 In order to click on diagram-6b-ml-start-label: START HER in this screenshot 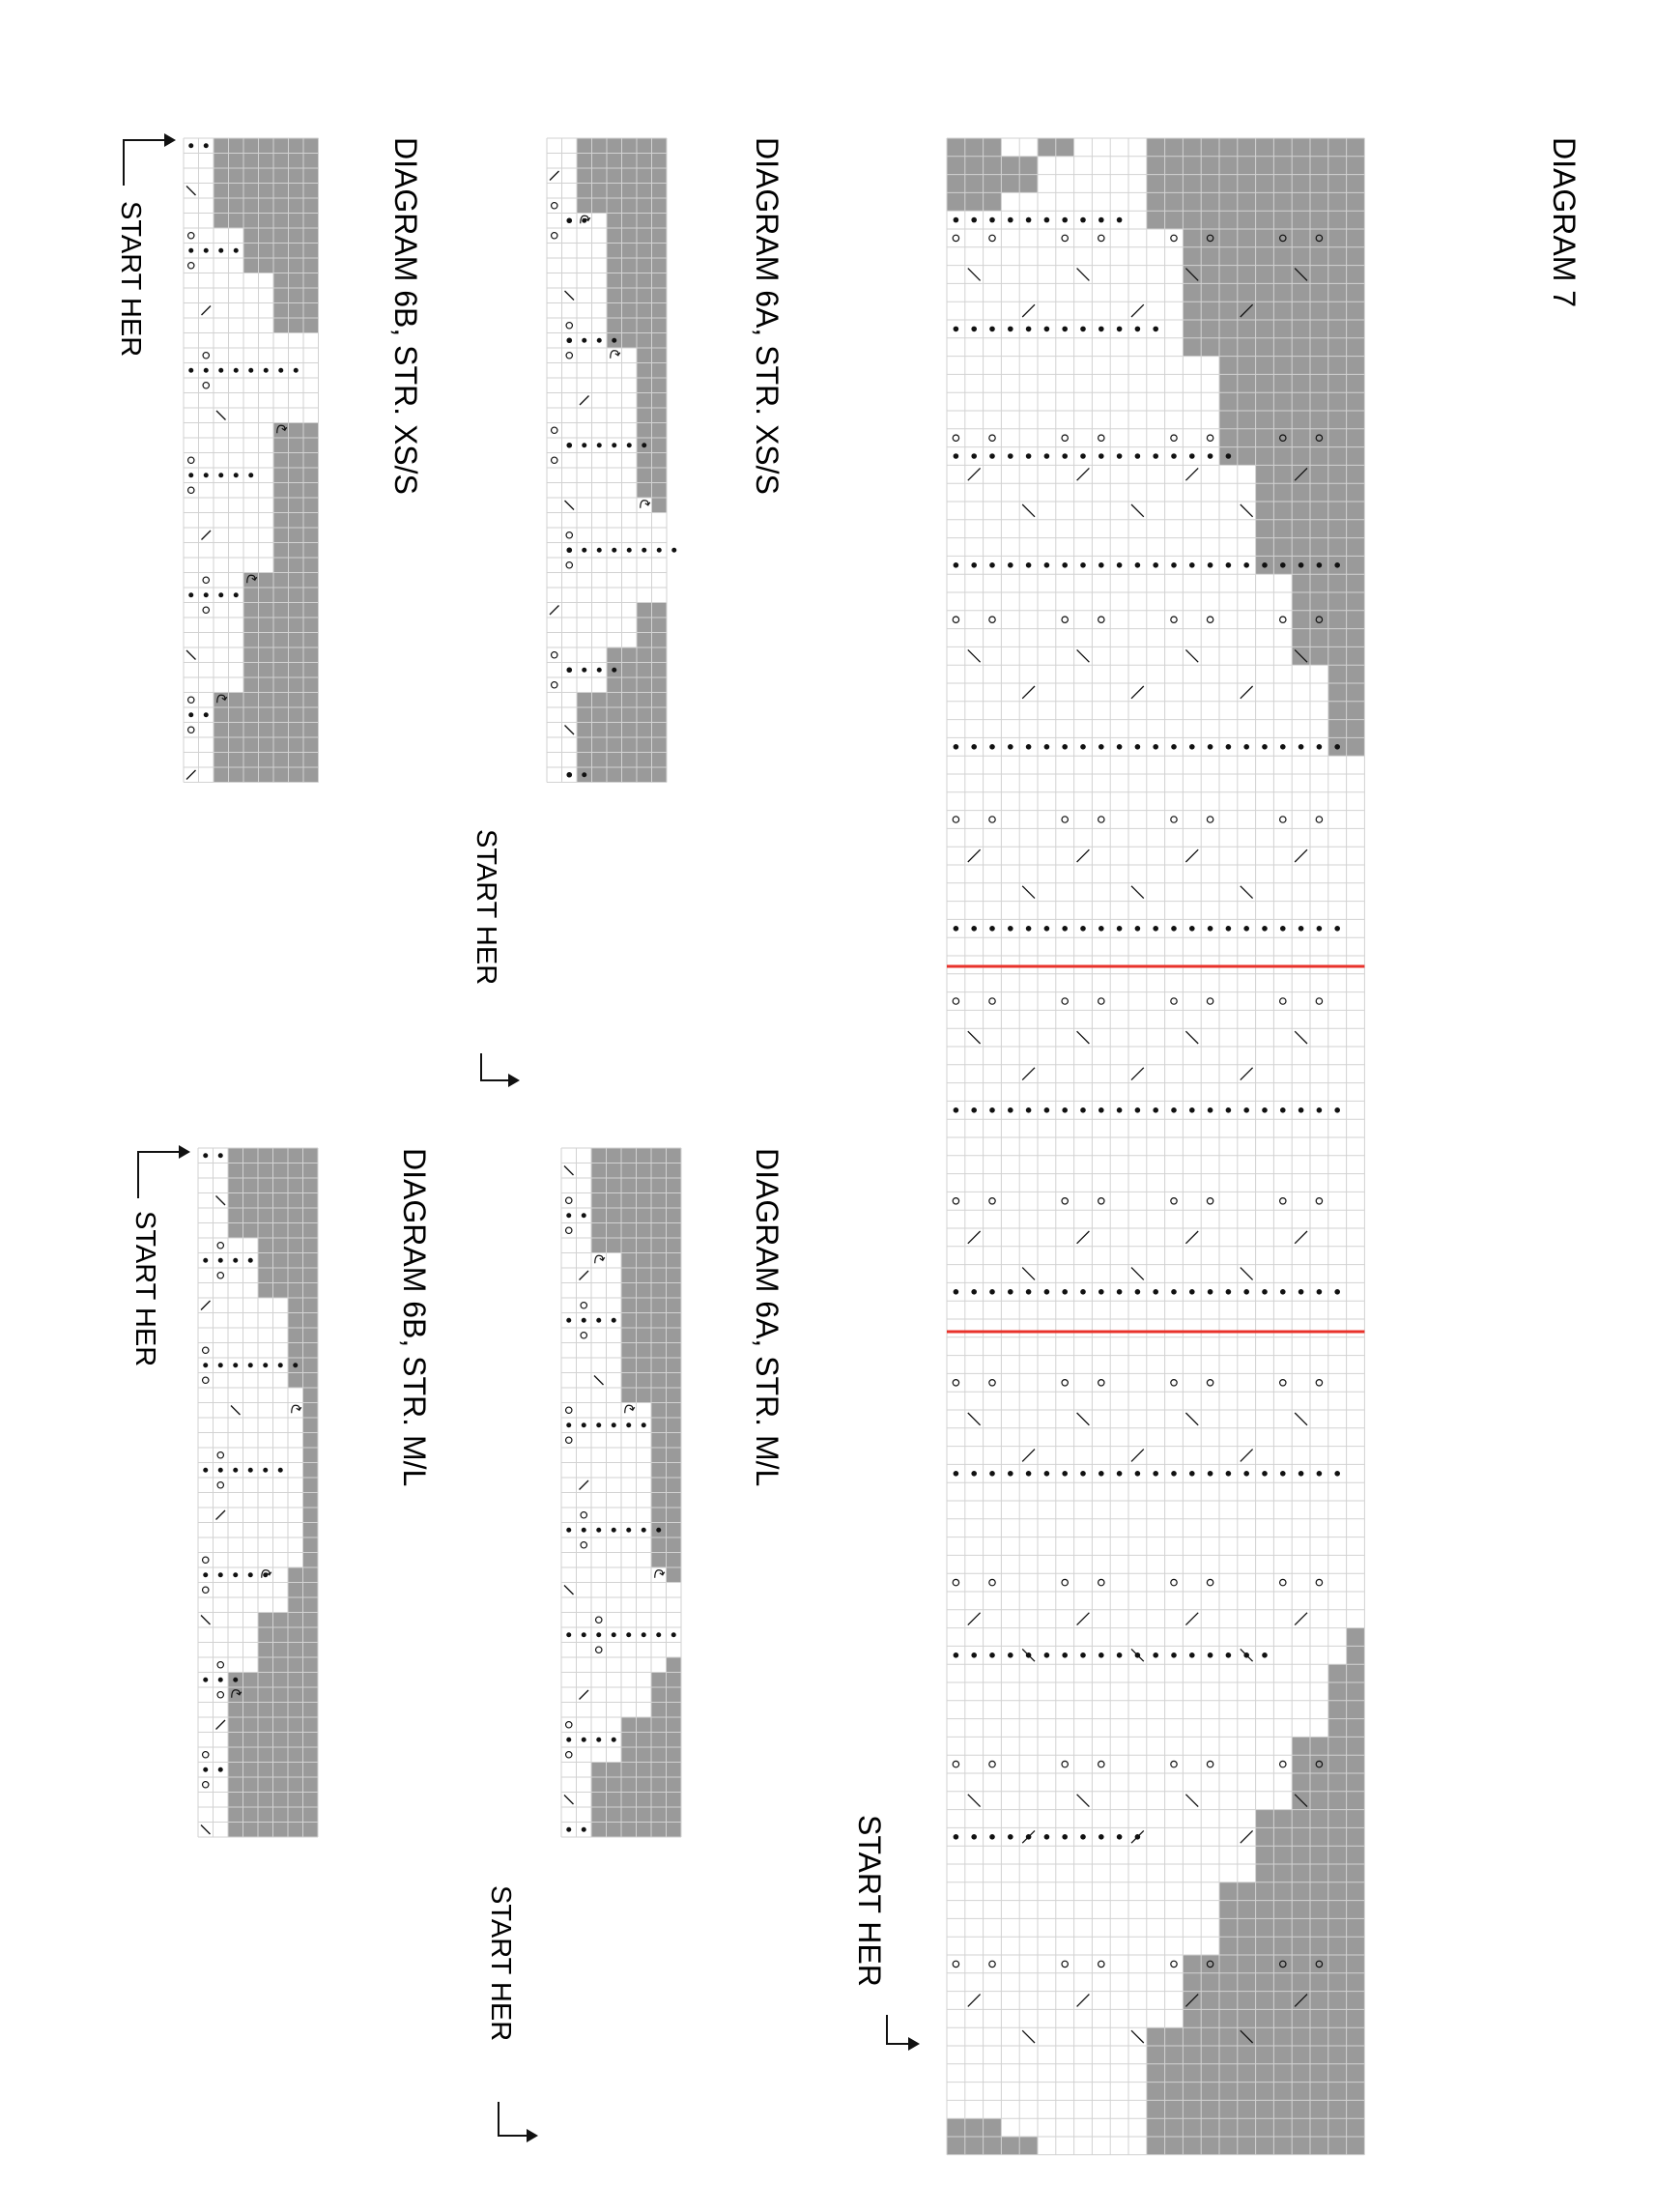, I will do `click(144, 1289)`.